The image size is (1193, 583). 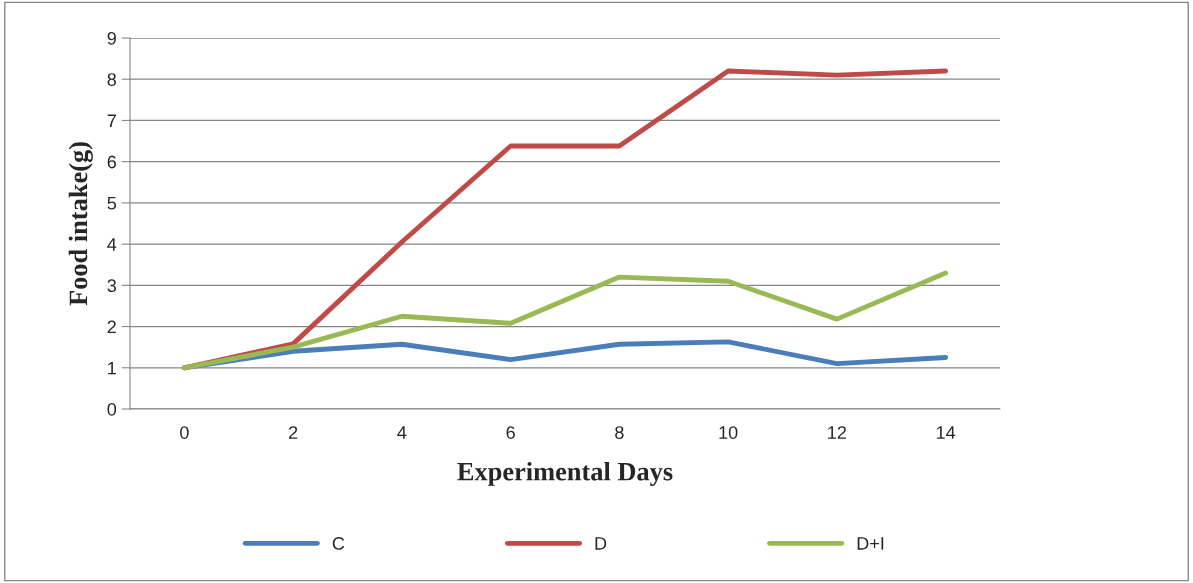 I want to click on y-tick-label: 6, so click(x=112, y=162).